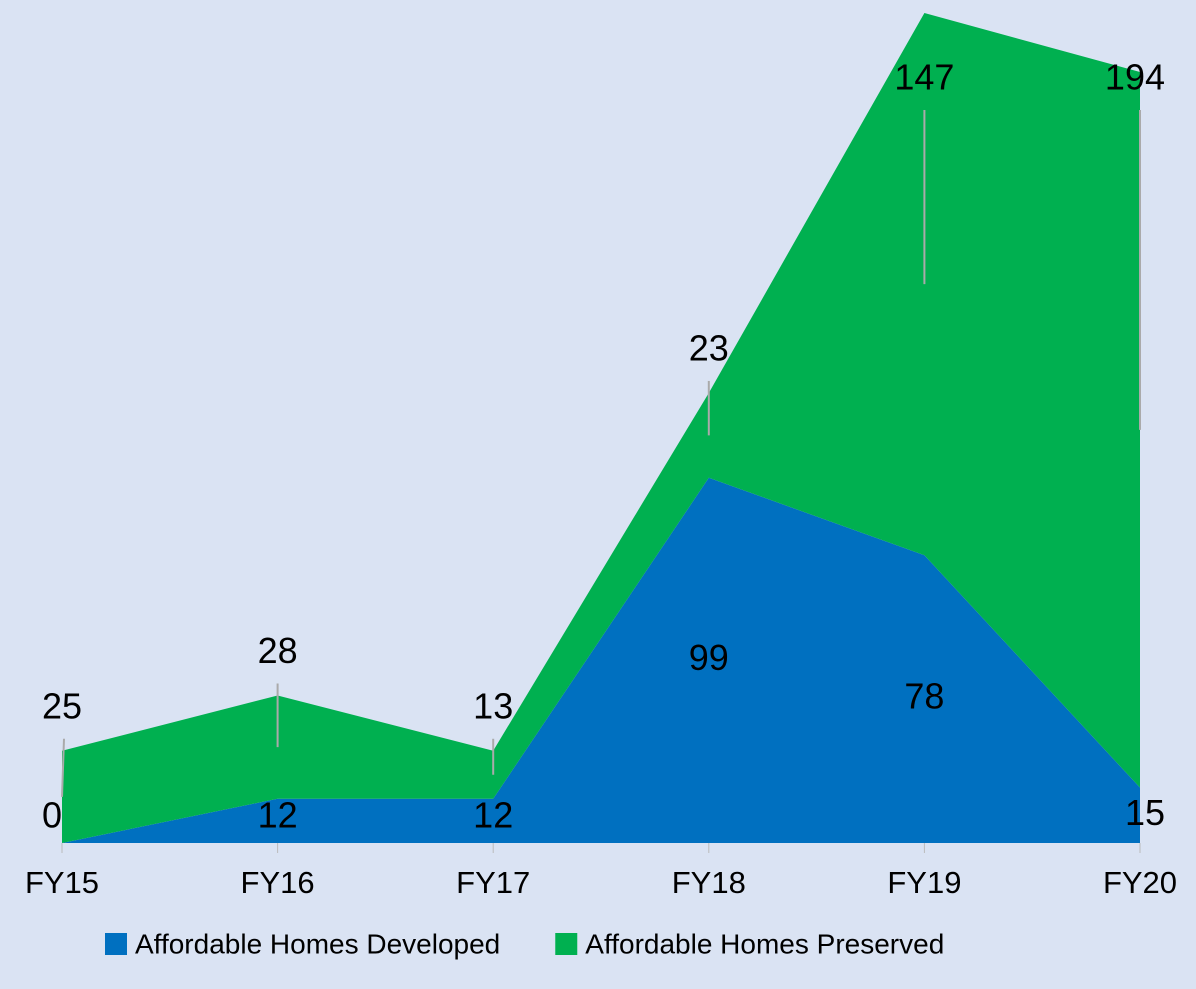 The height and width of the screenshot is (989, 1196). What do you see at coordinates (709, 657) in the screenshot?
I see `data-label: 99` at bounding box center [709, 657].